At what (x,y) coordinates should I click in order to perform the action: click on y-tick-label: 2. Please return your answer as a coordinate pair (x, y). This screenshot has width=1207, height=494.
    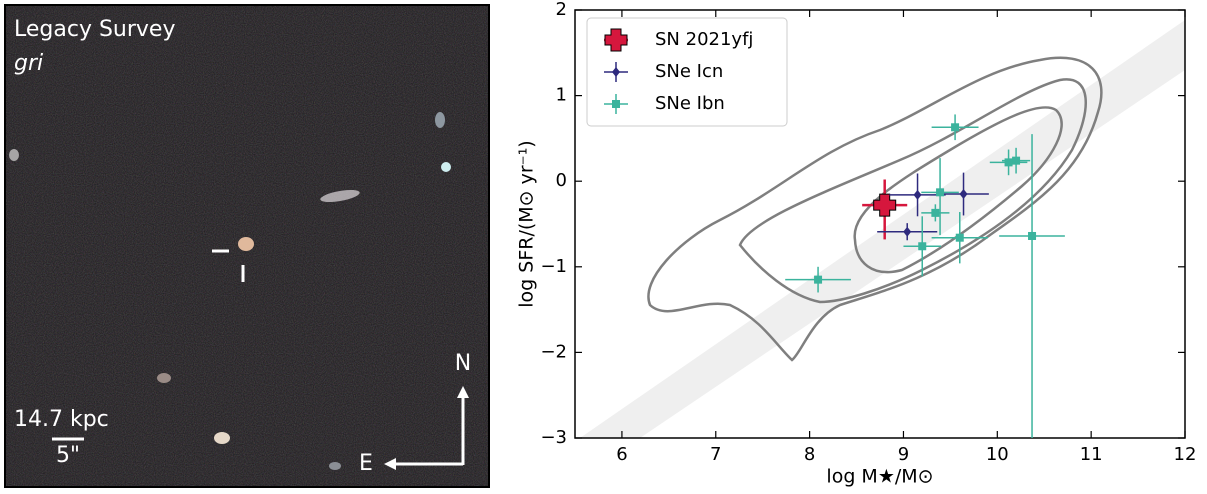
    Looking at the image, I should click on (561, 10).